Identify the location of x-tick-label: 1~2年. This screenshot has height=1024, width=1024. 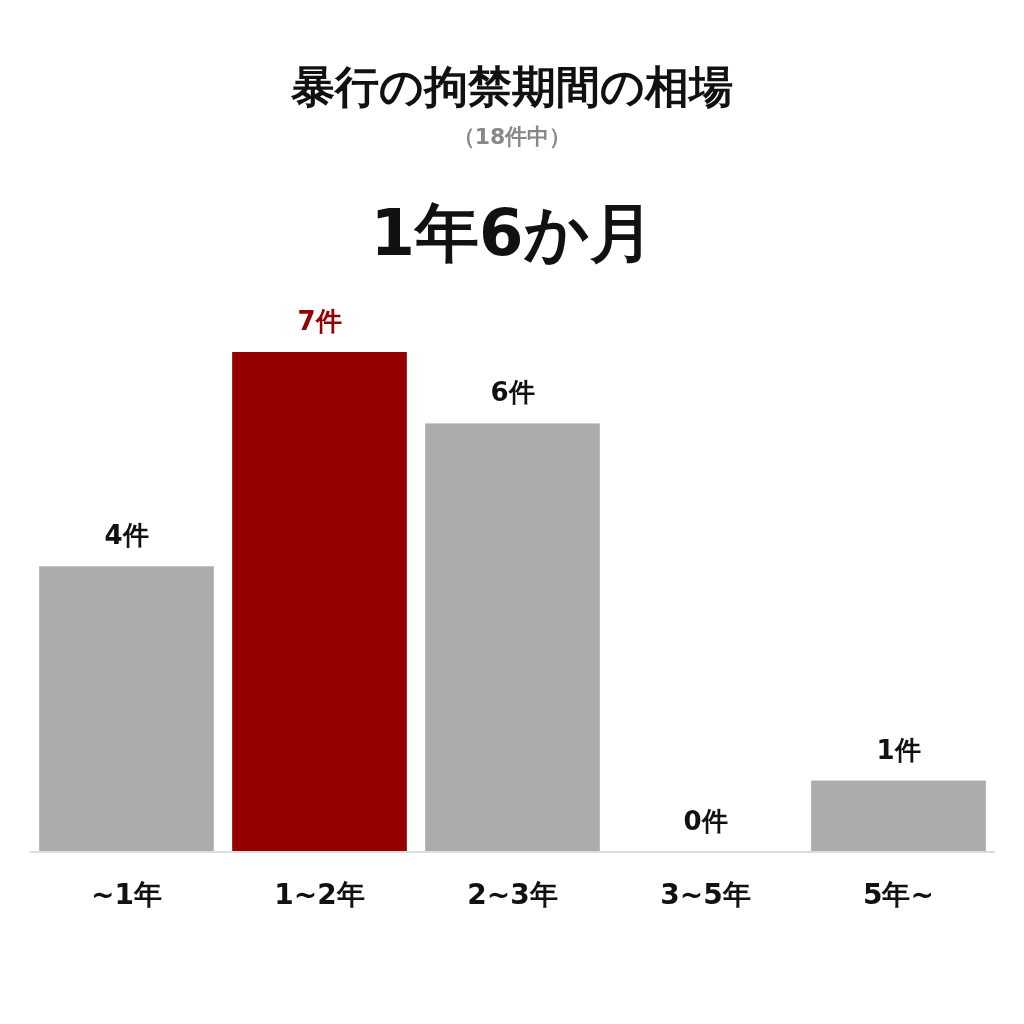
(319, 894).